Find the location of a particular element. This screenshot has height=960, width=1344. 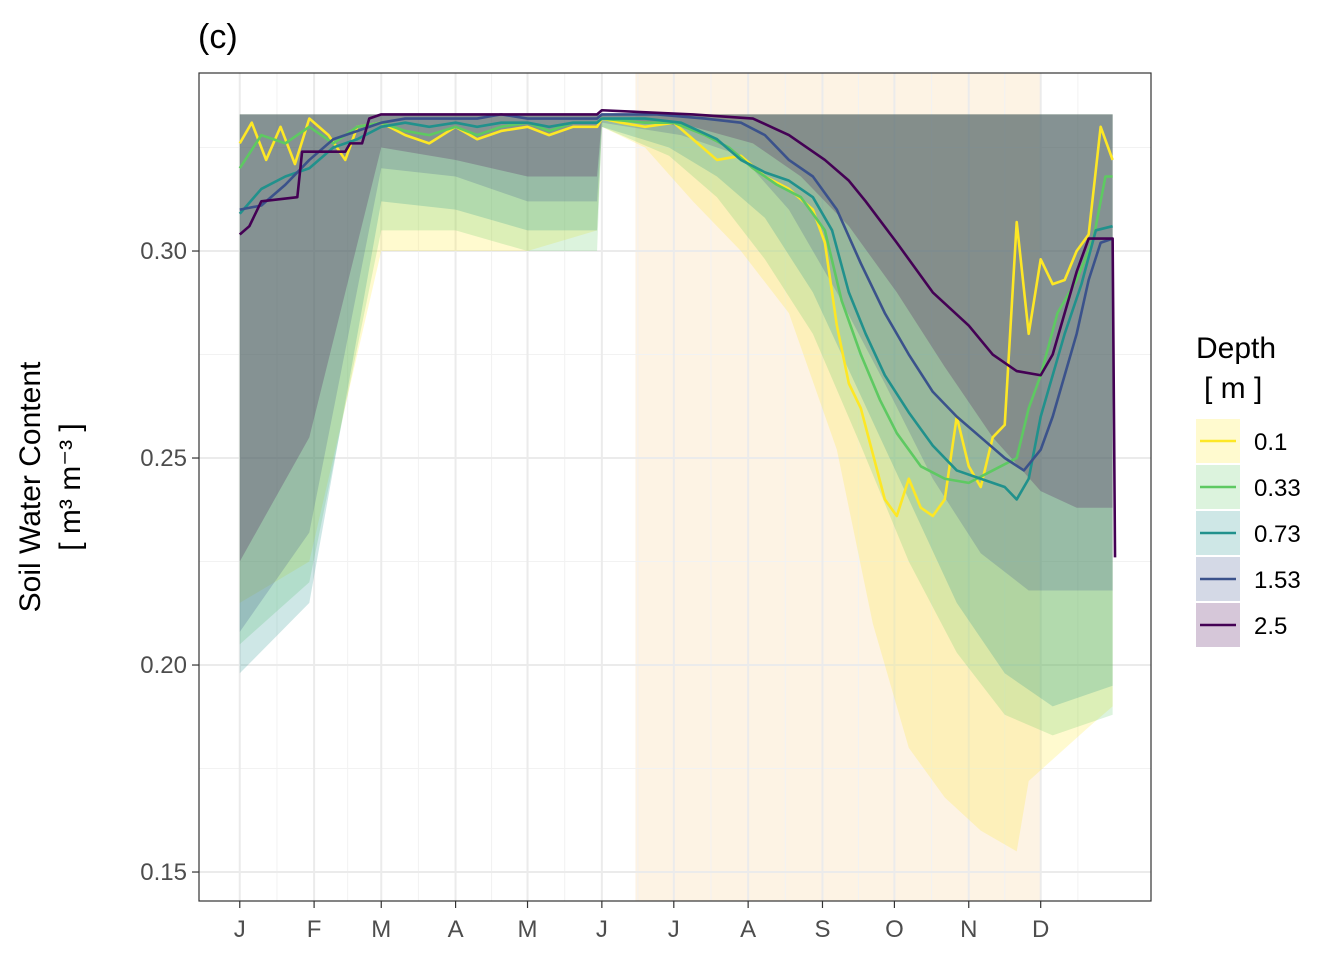

y-tick-label: 0.20 is located at coordinates (163, 665).